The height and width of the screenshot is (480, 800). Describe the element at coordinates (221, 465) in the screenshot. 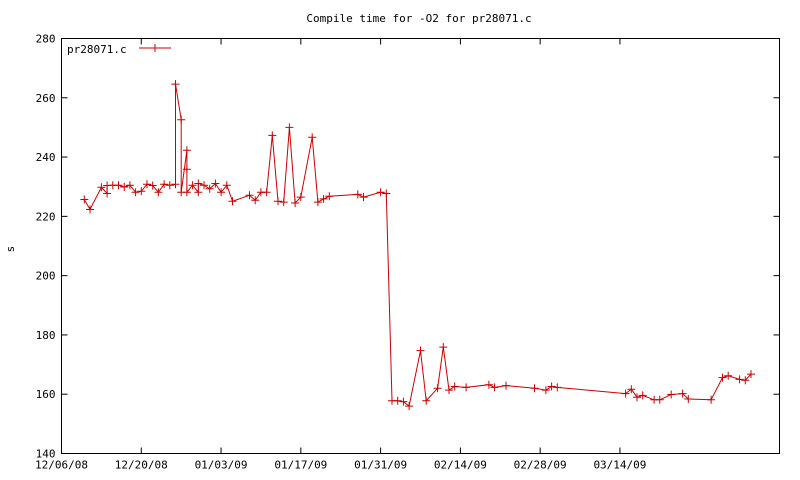

I see `x-tick-label: 01/03/09` at that location.